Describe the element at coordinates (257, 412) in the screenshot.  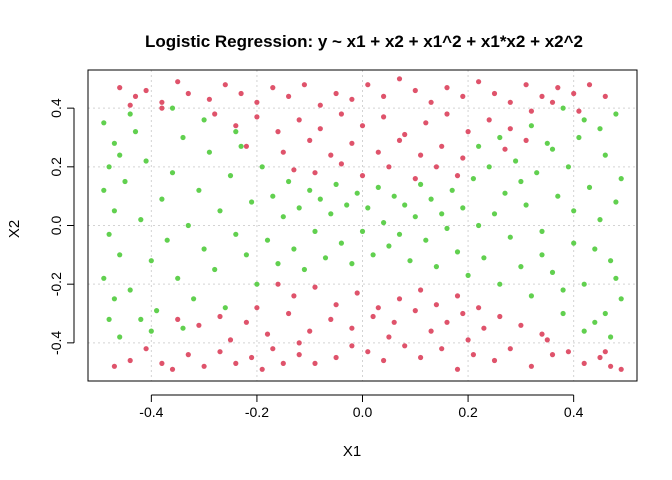
I see `x-tick-label: -0.2` at that location.